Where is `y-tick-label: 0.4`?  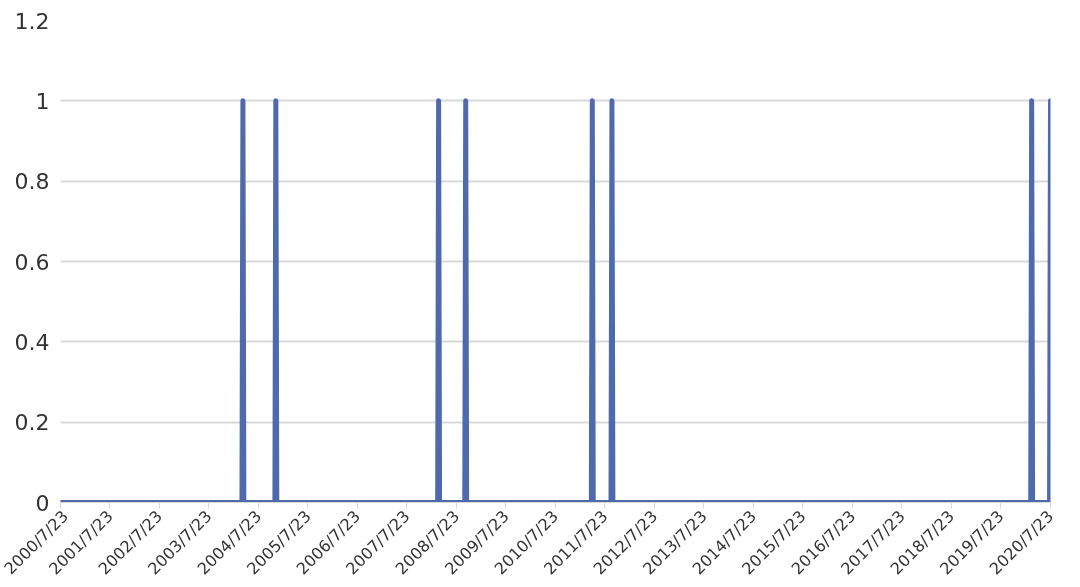 y-tick-label: 0.4 is located at coordinates (32, 342).